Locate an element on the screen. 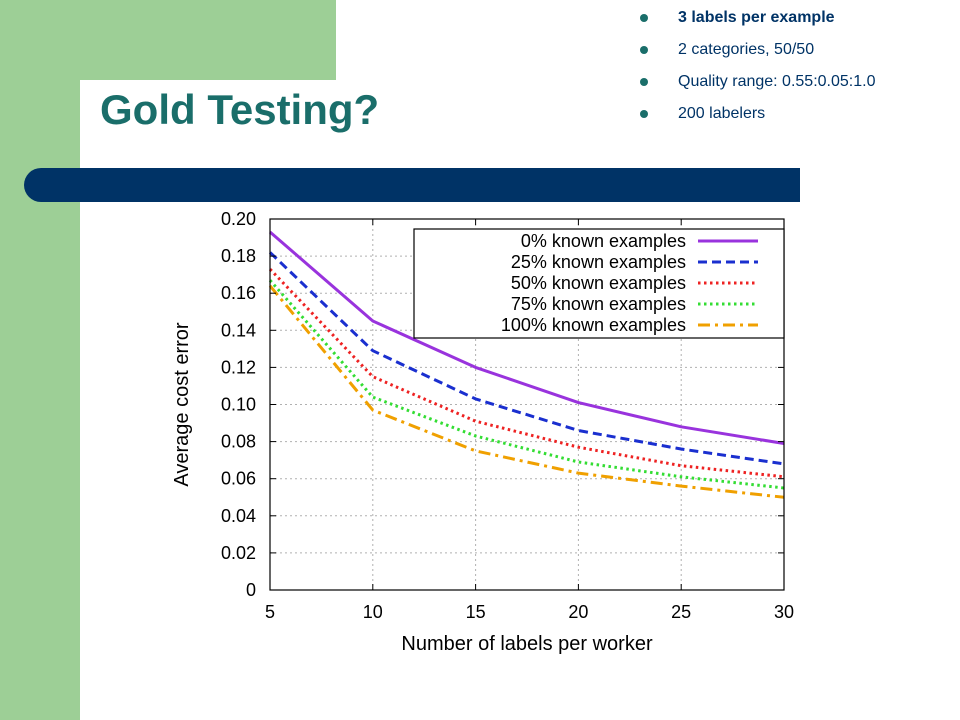 The image size is (960, 720). y-tick-label: 0.10 is located at coordinates (238, 405).